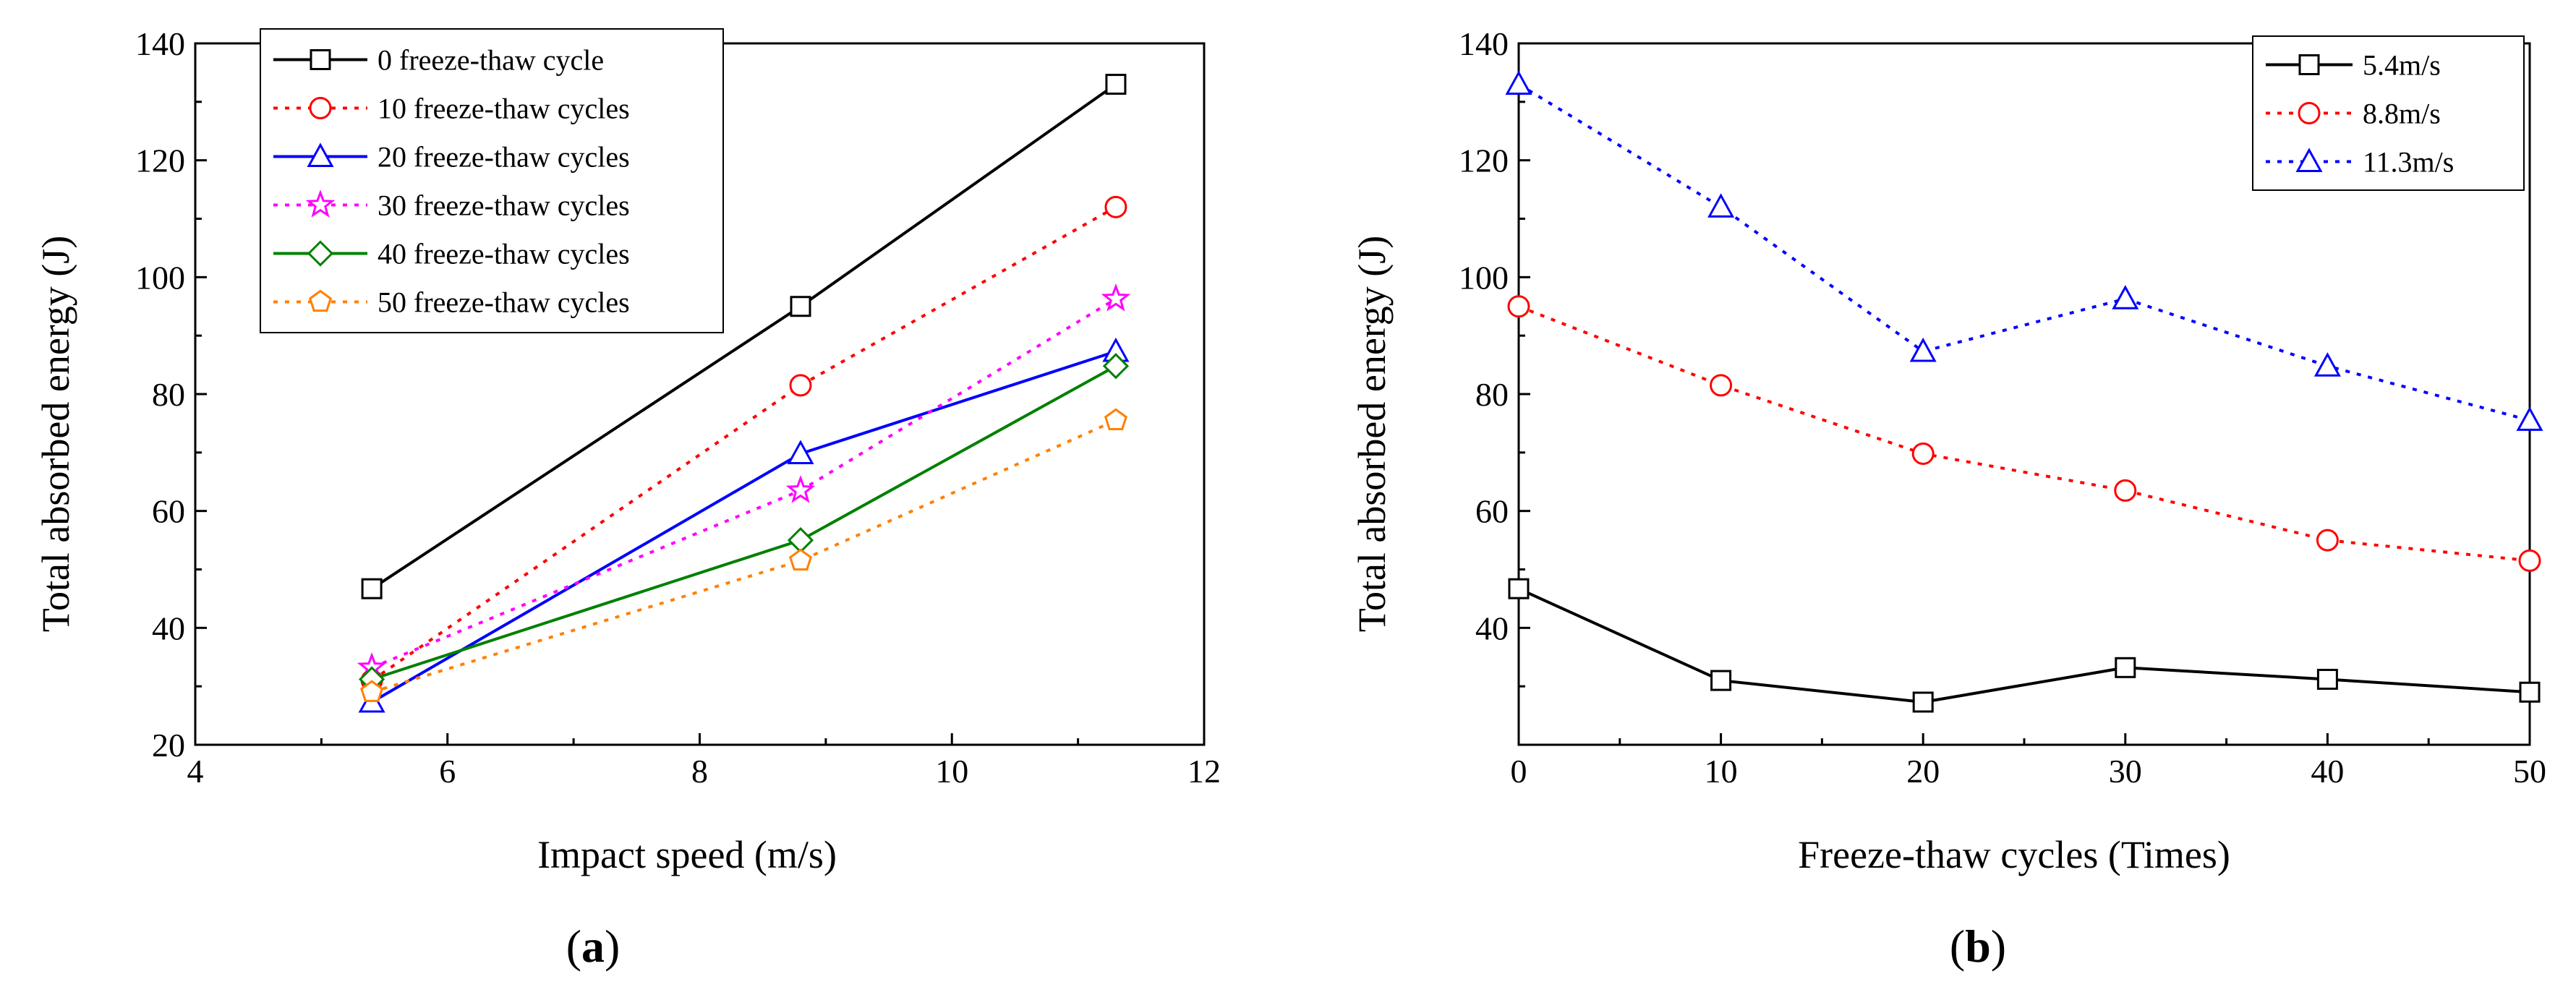  I want to click on x-tick-label: 0, so click(1519, 772).